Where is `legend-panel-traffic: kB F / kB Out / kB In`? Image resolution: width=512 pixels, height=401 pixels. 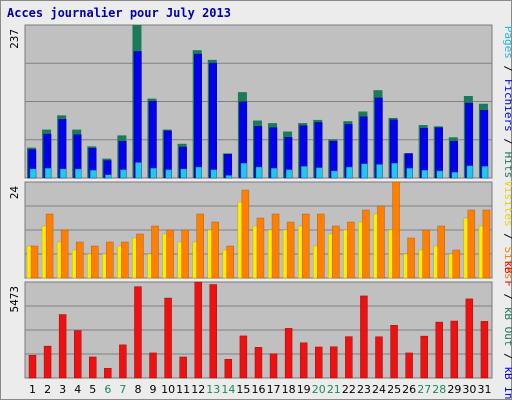 legend-panel-traffic: kB F / kB Out / kB In is located at coordinates (507, 329).